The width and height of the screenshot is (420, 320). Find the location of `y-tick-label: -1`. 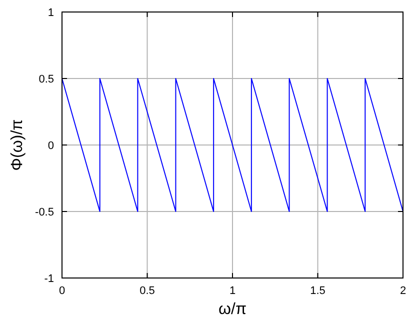

y-tick-label: -1 is located at coordinates (49, 279).